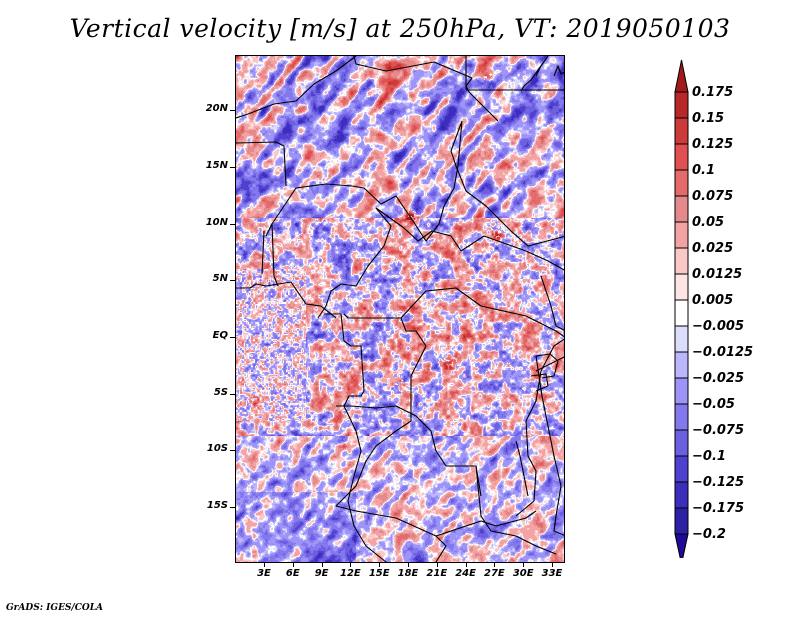 This screenshot has height=618, width=800. What do you see at coordinates (512, 253) in the screenshot?
I see `car-sudan-border` at bounding box center [512, 253].